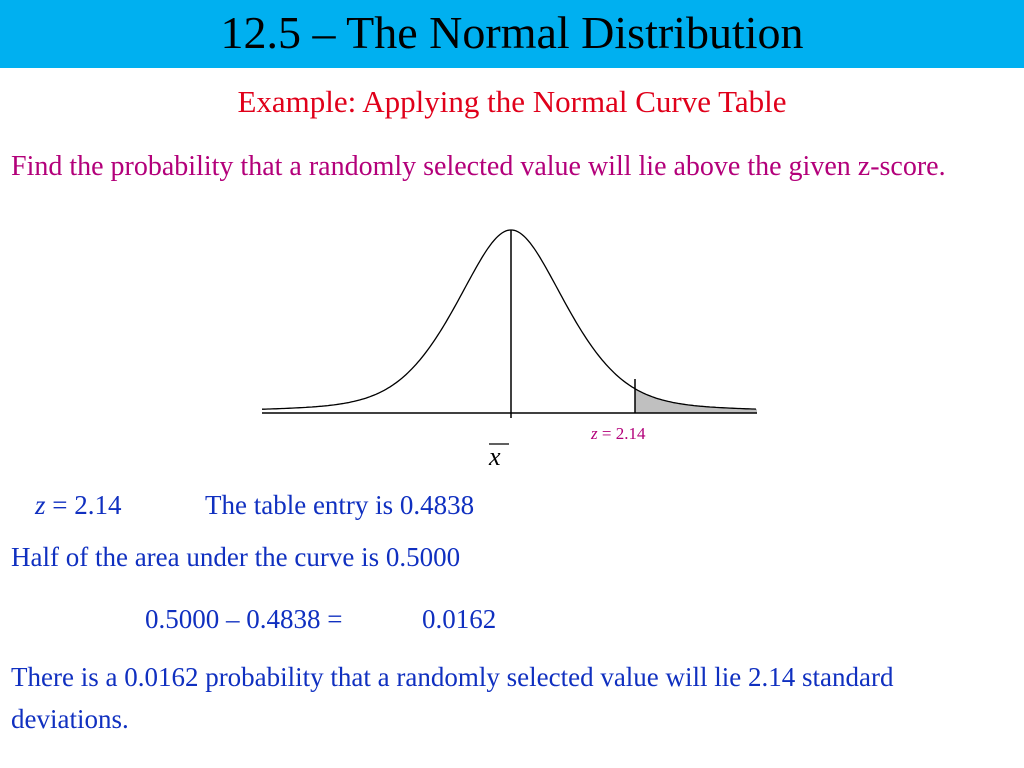 Image resolution: width=1024 pixels, height=768 pixels. I want to click on expression: 0.5000 – 0.4838 =, so click(244, 619).